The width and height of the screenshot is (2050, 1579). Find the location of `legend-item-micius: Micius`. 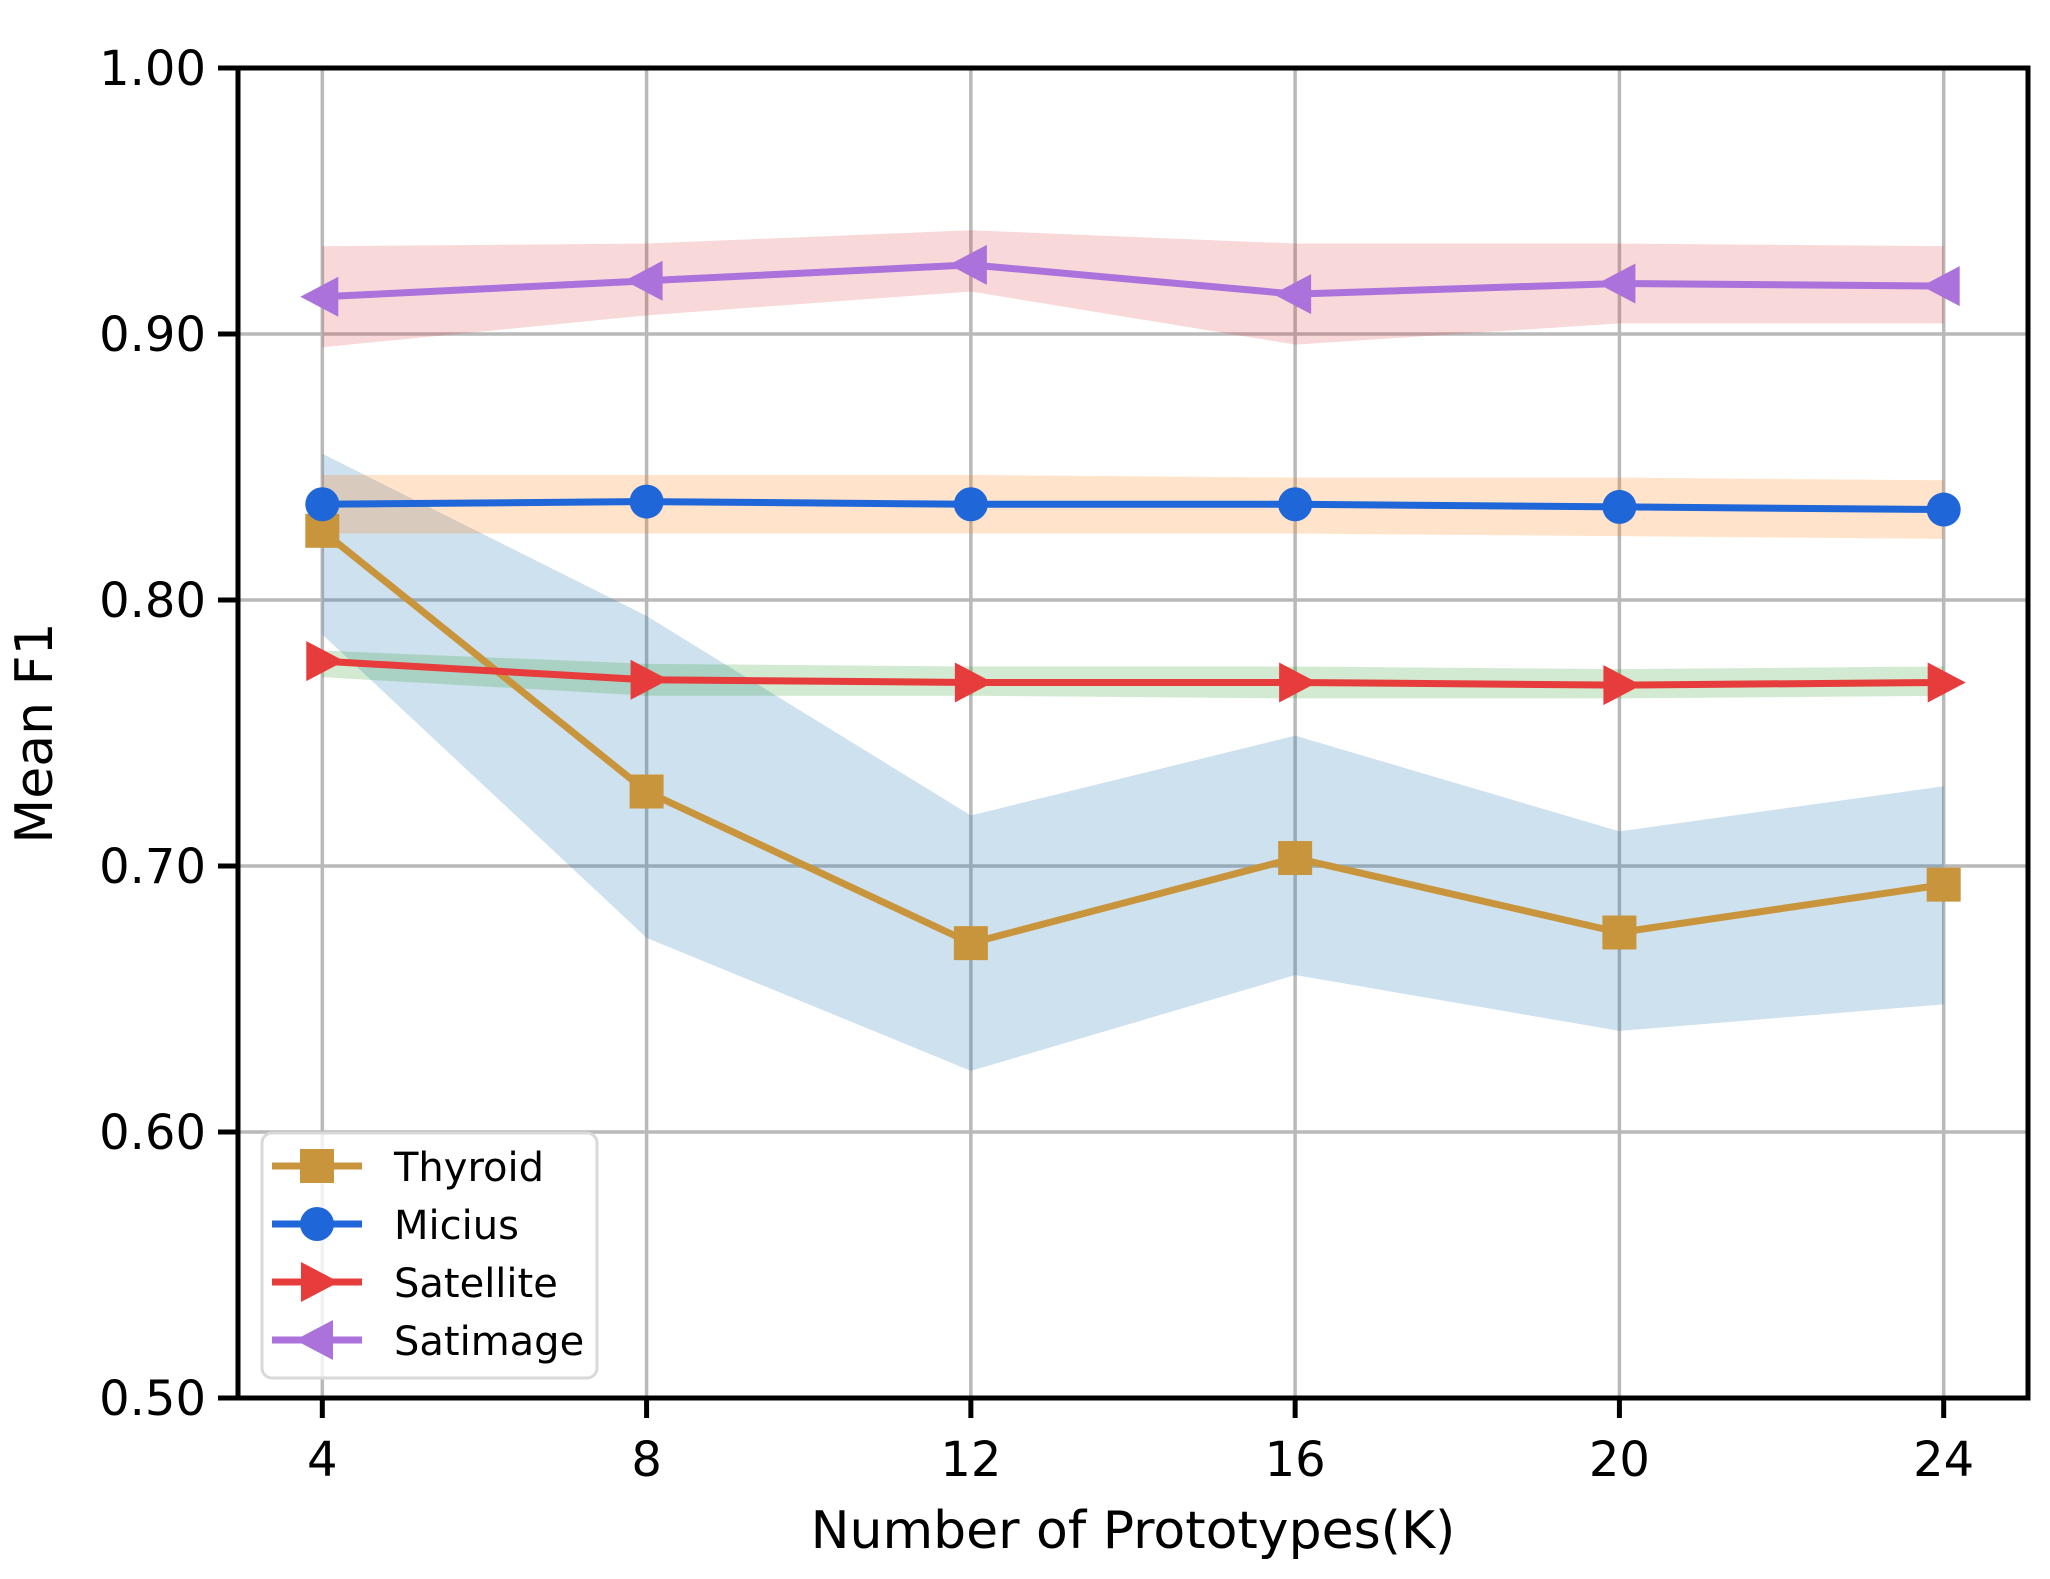

legend-item-micius: Micius is located at coordinates (395, 1226).